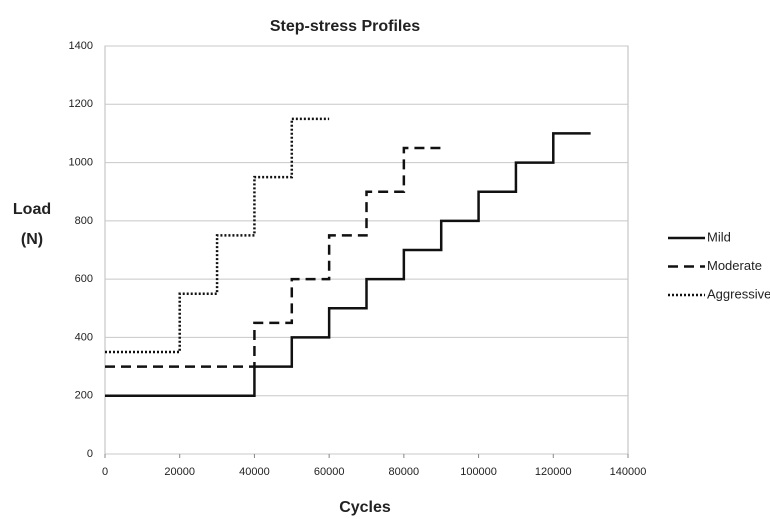 The height and width of the screenshot is (519, 770). I want to click on y-tick-label: 1000, so click(81, 162).